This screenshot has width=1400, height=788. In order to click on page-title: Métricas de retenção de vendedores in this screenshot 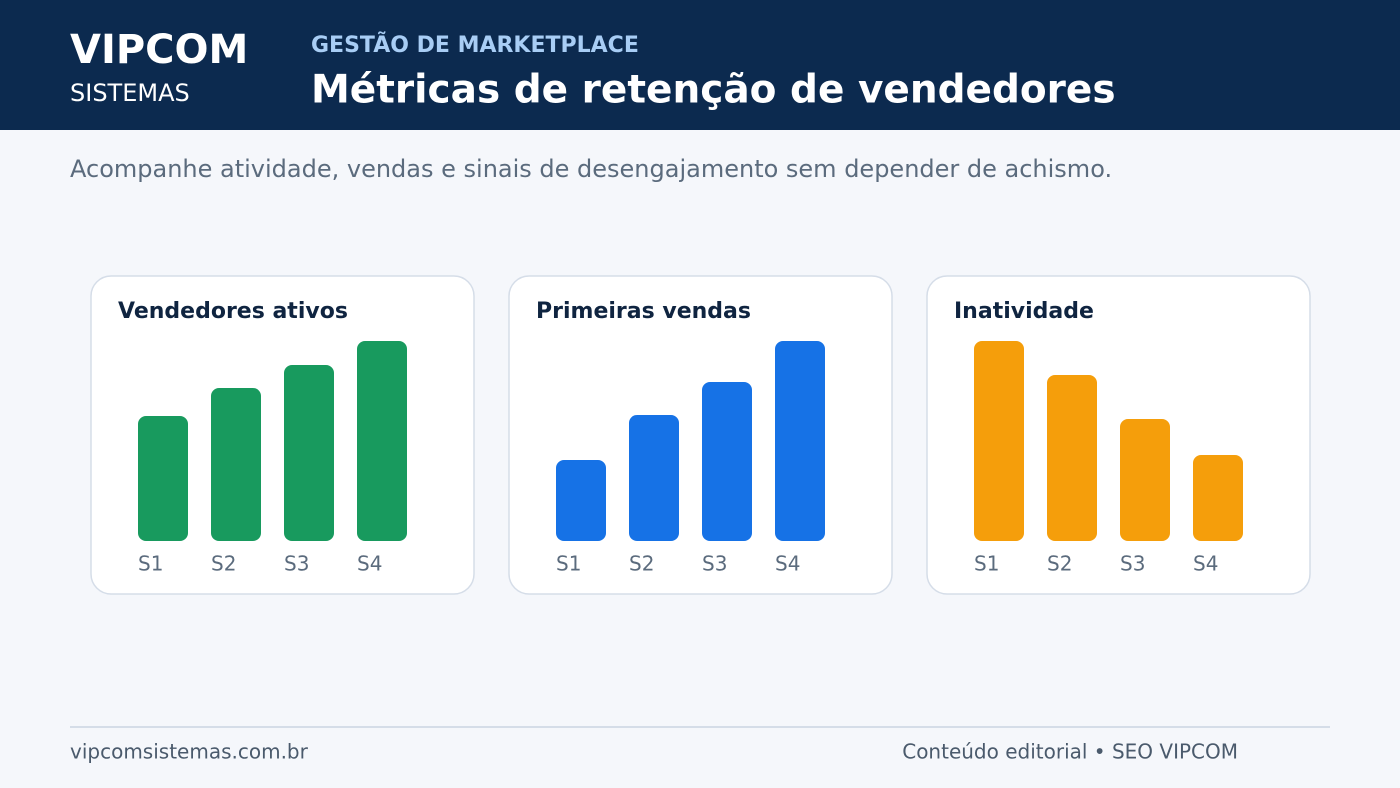, I will do `click(713, 90)`.